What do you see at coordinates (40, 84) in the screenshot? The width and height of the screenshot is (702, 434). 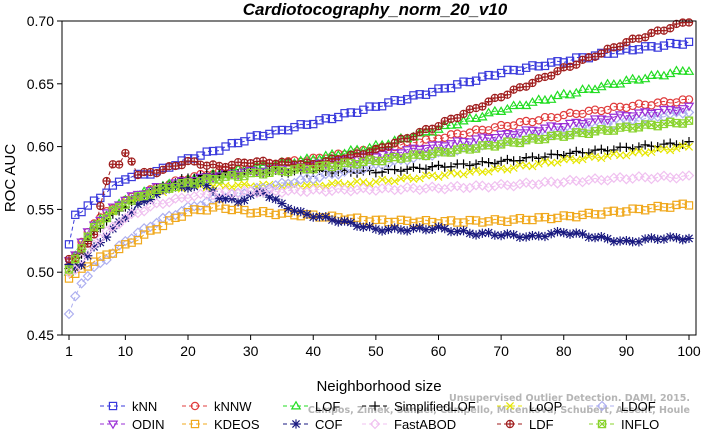 I see `y-tick-label: 0.65` at bounding box center [40, 84].